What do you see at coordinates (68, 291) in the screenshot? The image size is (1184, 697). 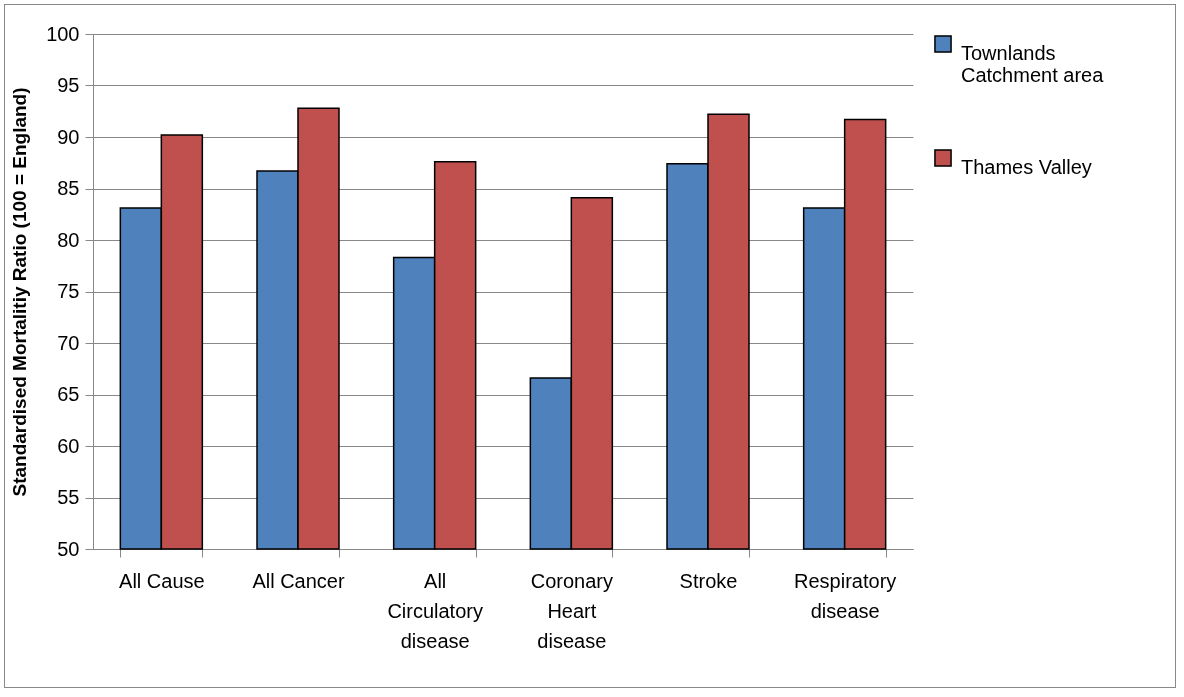 I see `y-tick-label: 75` at bounding box center [68, 291].